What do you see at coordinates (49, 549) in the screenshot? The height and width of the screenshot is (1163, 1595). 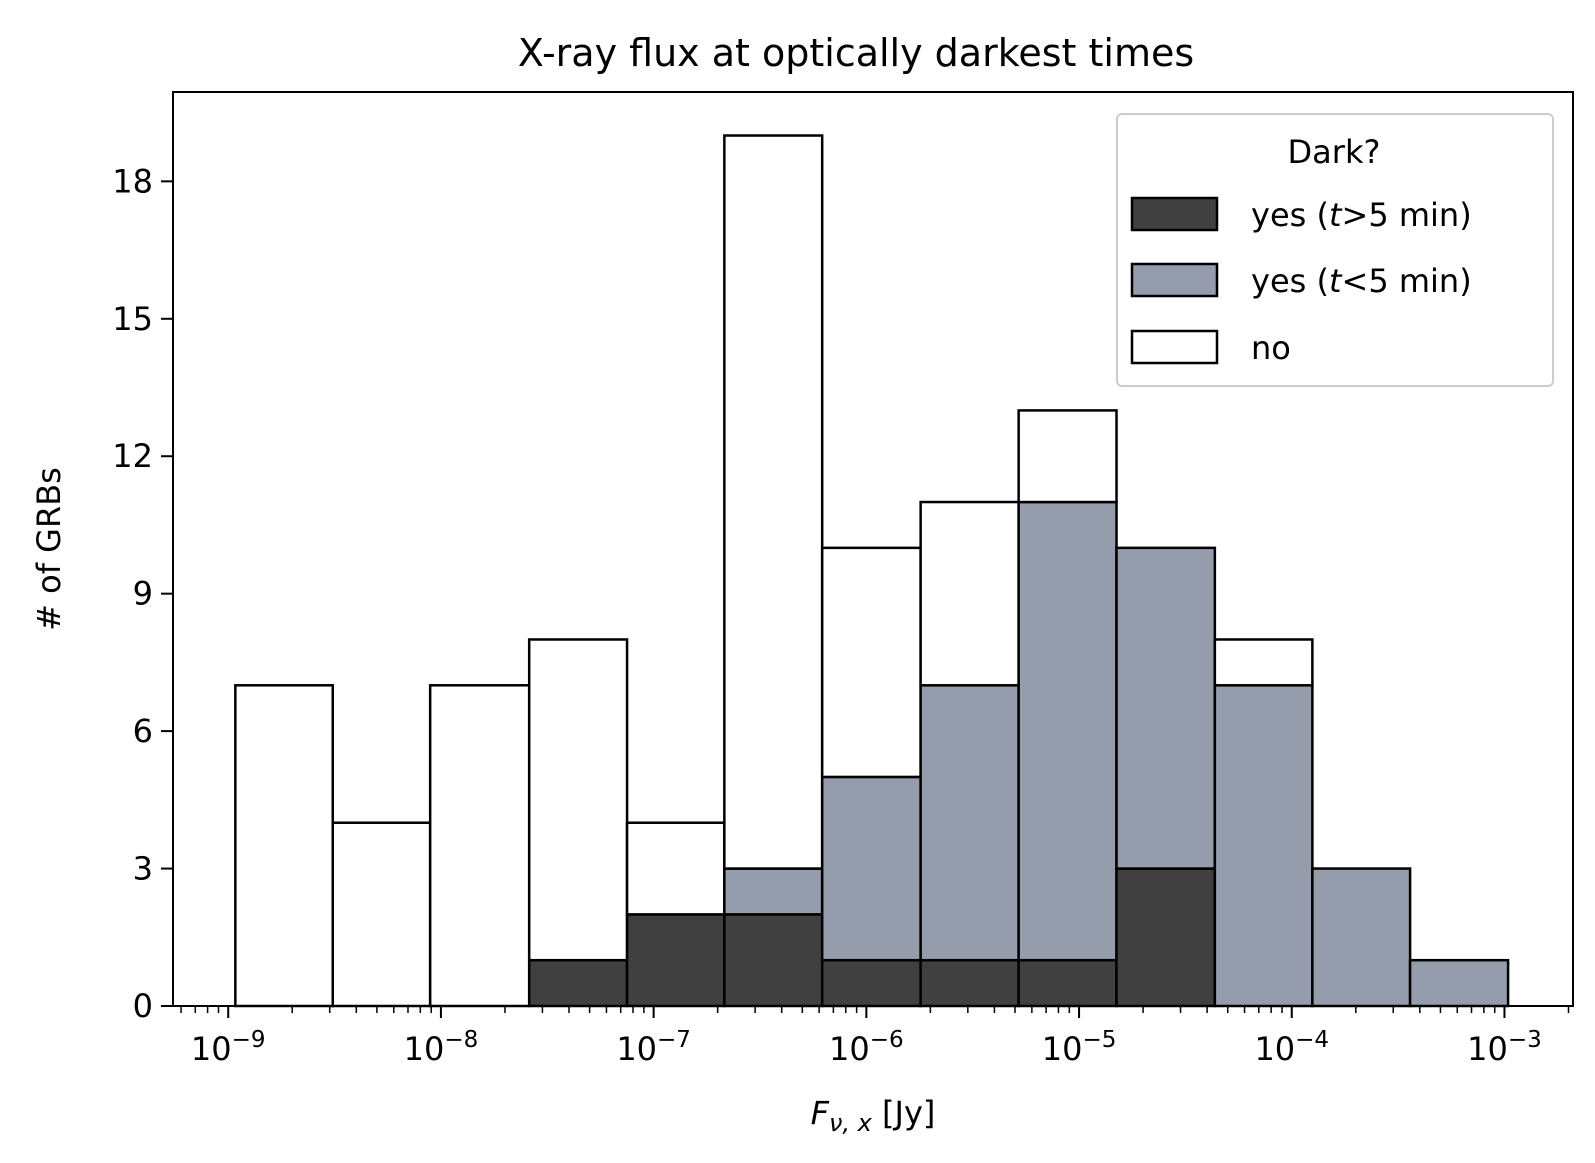 I see `y-axis-label: # of GRBs` at bounding box center [49, 549].